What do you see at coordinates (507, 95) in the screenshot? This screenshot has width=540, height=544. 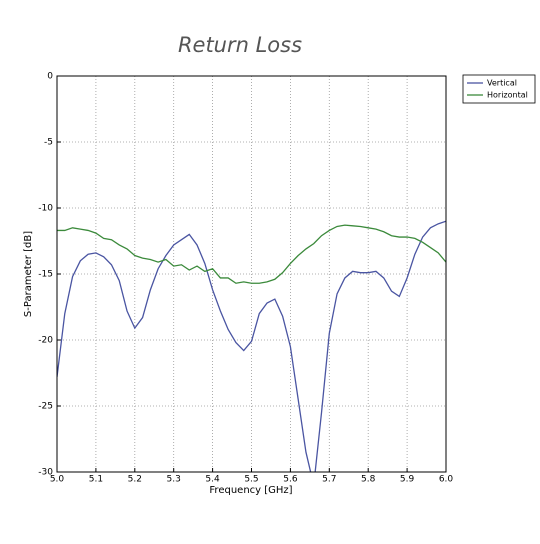 I see `legend-label: Horizontal` at bounding box center [507, 95].